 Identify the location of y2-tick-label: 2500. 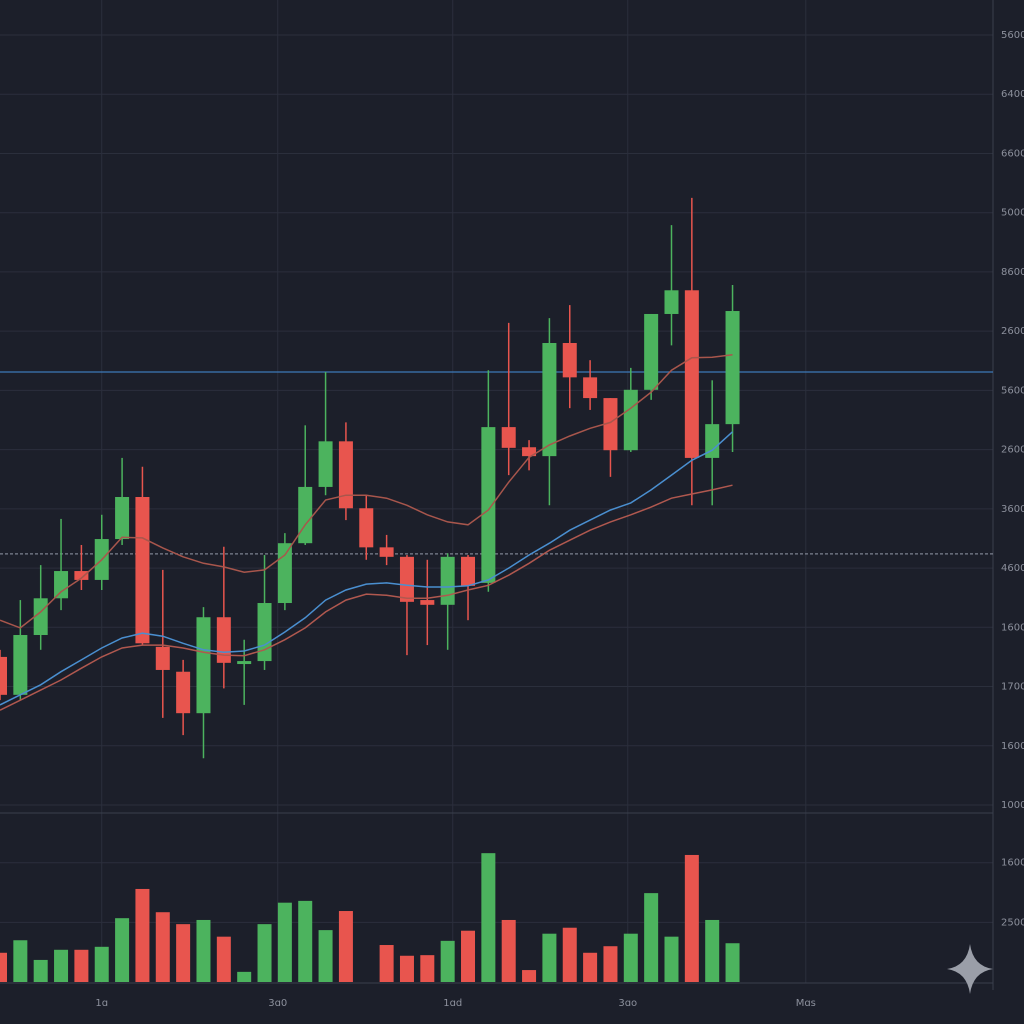
(1012, 922).